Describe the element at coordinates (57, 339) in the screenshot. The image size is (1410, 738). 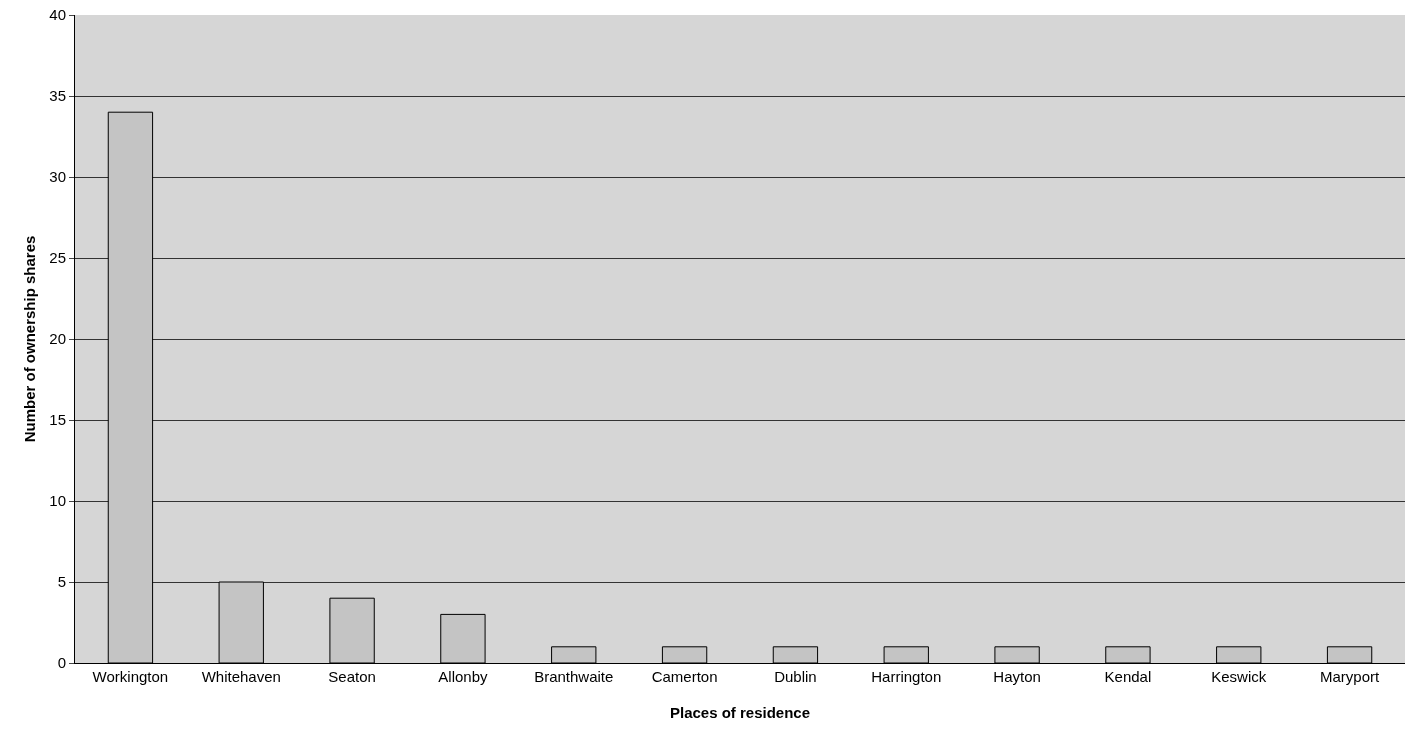
I see `y-tick-label: 20` at that location.